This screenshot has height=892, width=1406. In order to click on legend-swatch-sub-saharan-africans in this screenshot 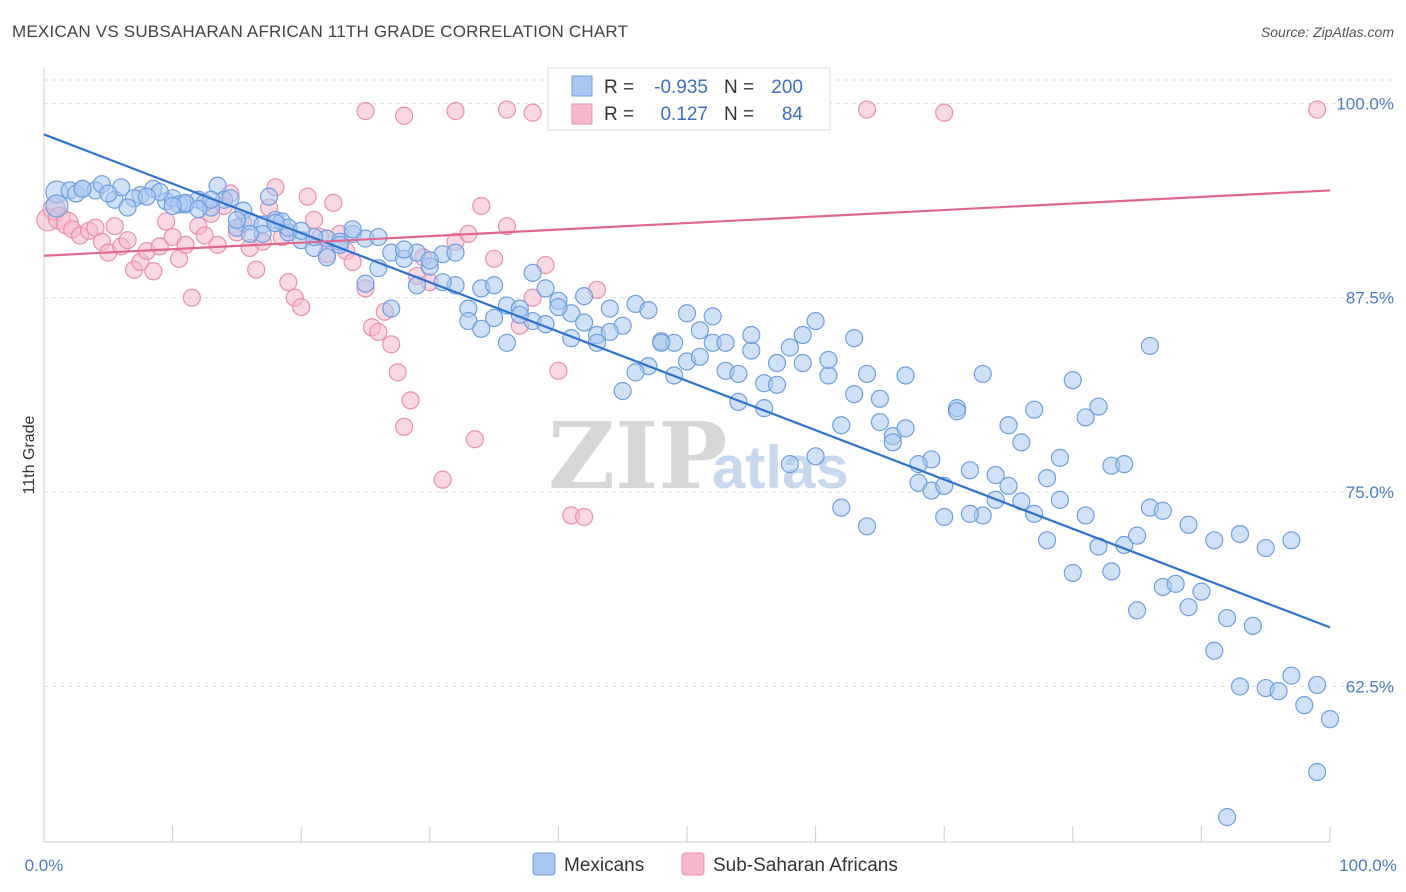, I will do `click(582, 114)`.